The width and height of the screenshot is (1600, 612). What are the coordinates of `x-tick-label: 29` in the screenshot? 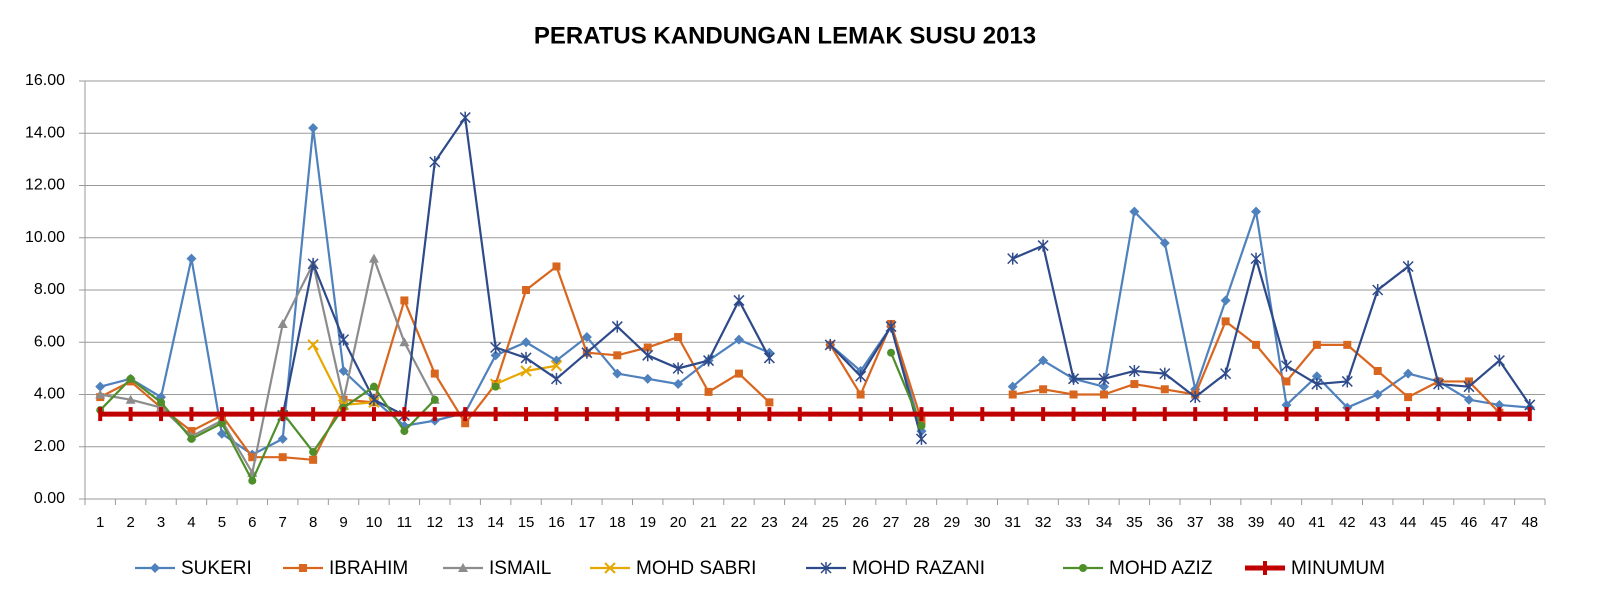 It's located at (952, 522).